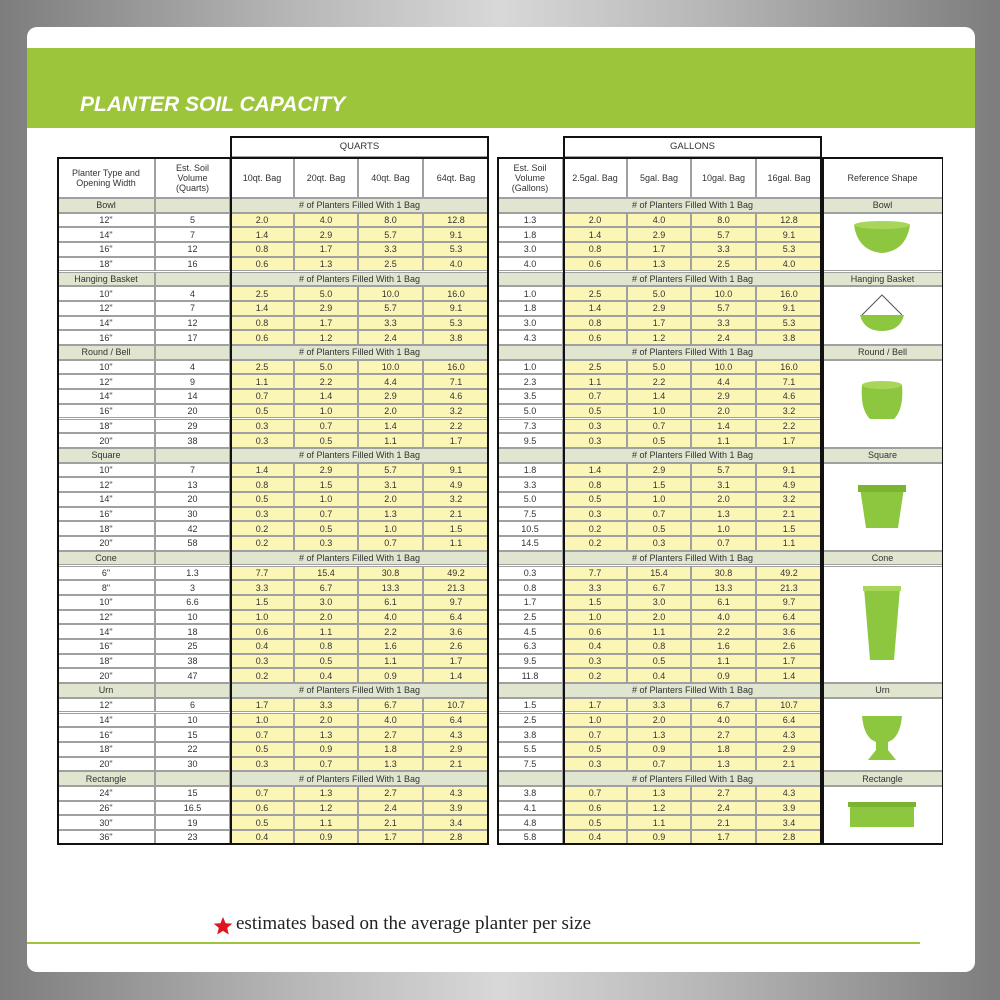  I want to click on opening-width: 8", so click(106, 587).